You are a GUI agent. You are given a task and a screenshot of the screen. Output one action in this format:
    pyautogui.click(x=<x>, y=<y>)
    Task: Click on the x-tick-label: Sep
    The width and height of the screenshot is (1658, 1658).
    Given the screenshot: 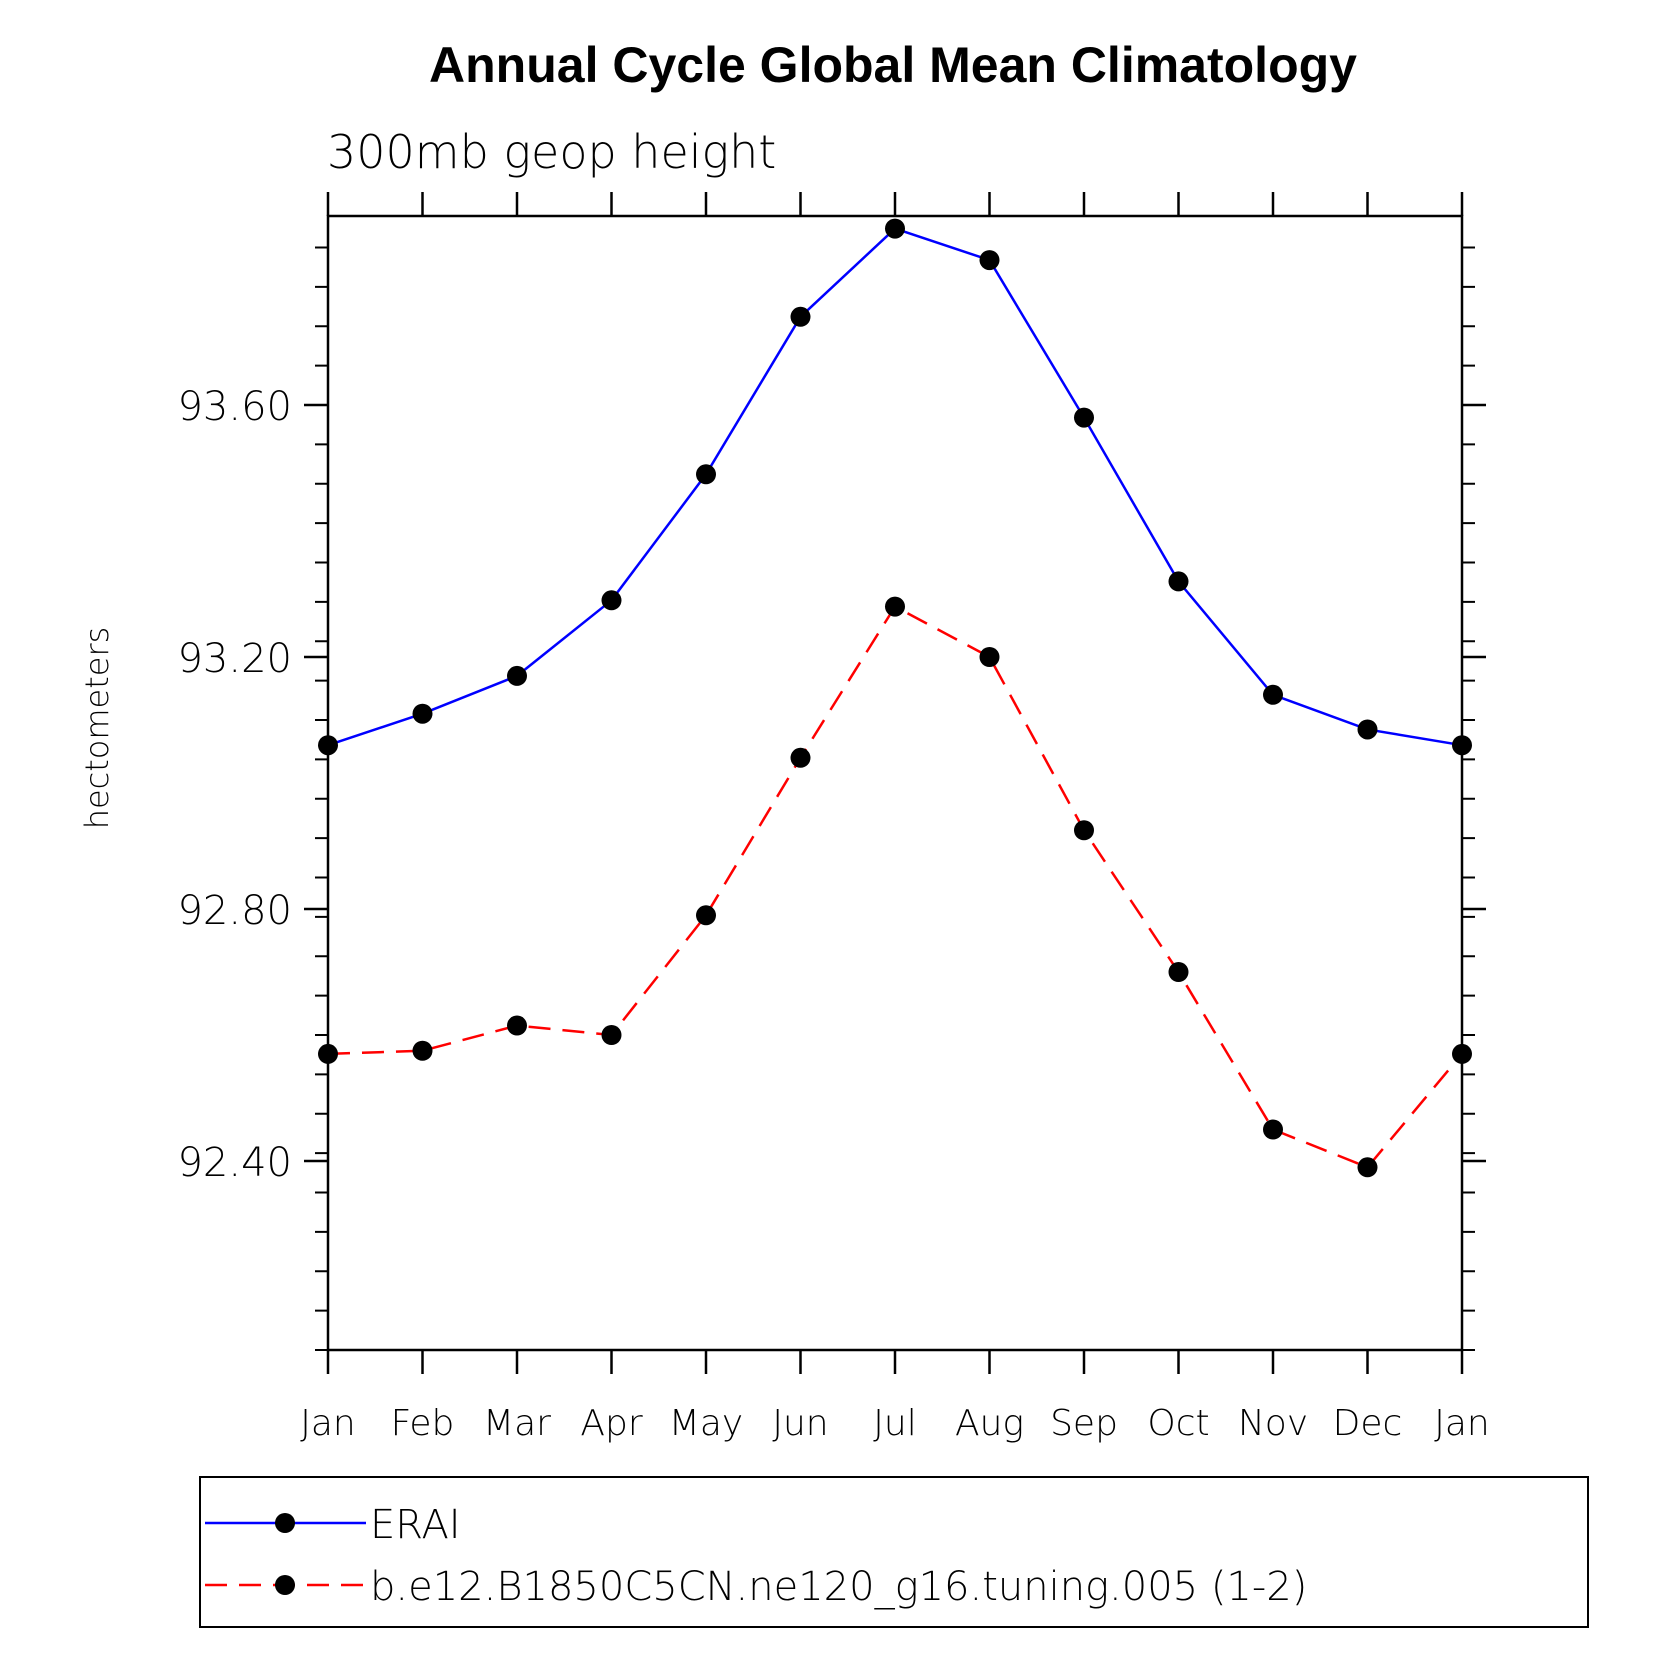 What is the action you would take?
    pyautogui.click(x=1084, y=1423)
    